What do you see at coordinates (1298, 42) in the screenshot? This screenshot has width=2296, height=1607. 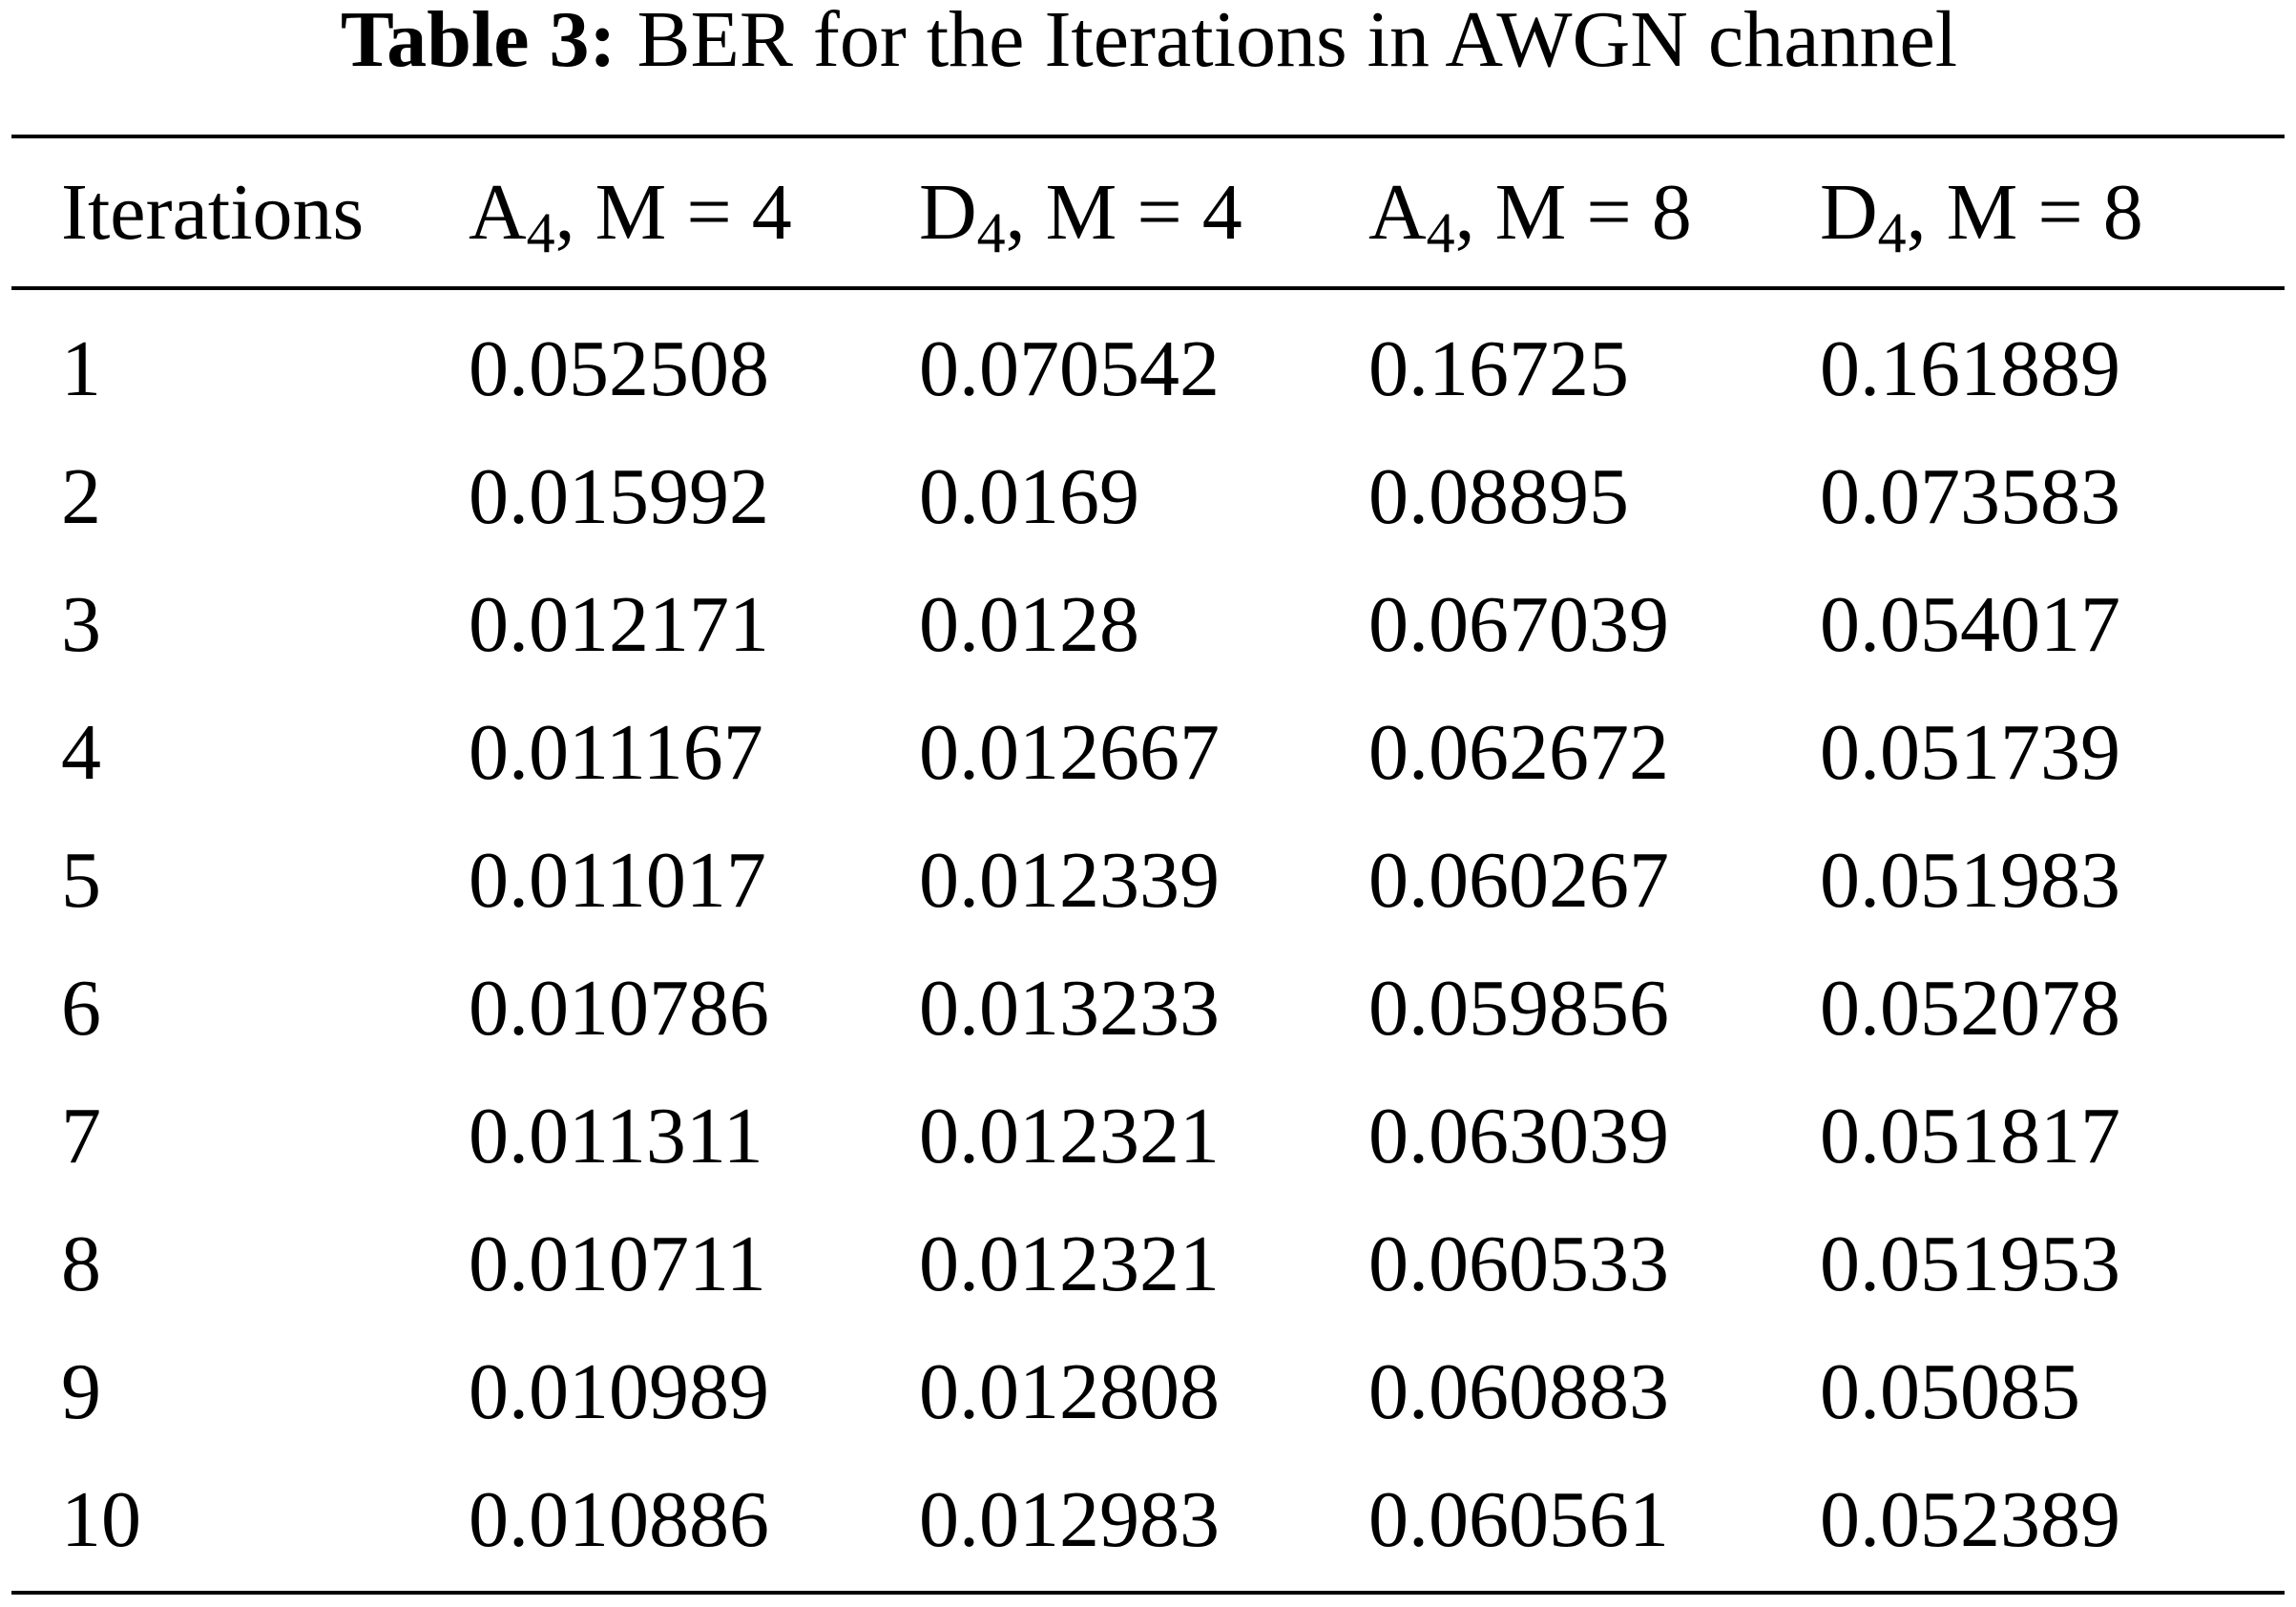 I see `caption-text: BER for the Iterations in AWGN channel` at bounding box center [1298, 42].